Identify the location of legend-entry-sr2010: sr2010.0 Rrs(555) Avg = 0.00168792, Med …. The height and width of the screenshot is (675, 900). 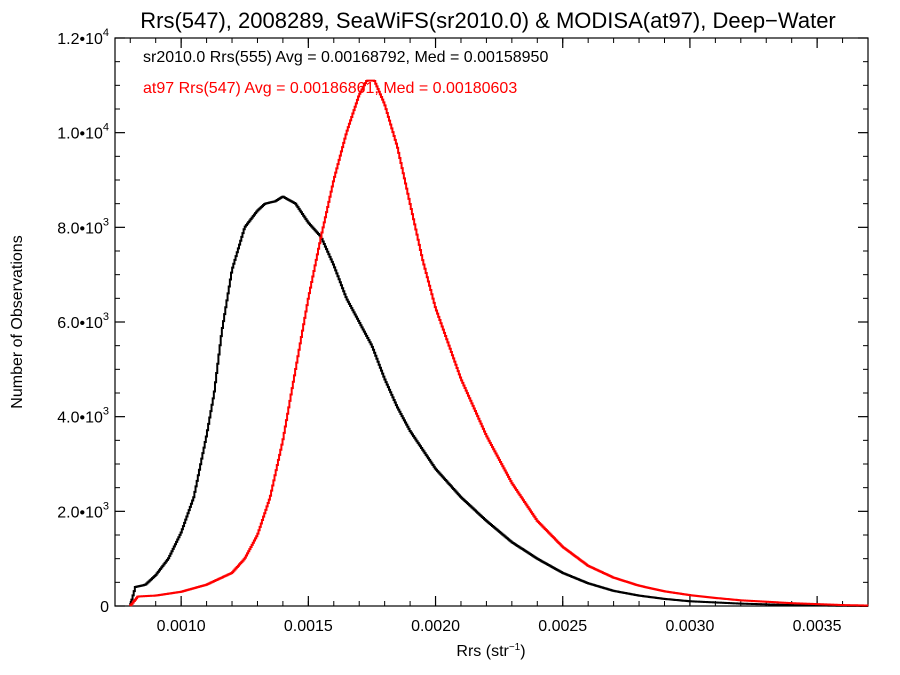
(345, 57).